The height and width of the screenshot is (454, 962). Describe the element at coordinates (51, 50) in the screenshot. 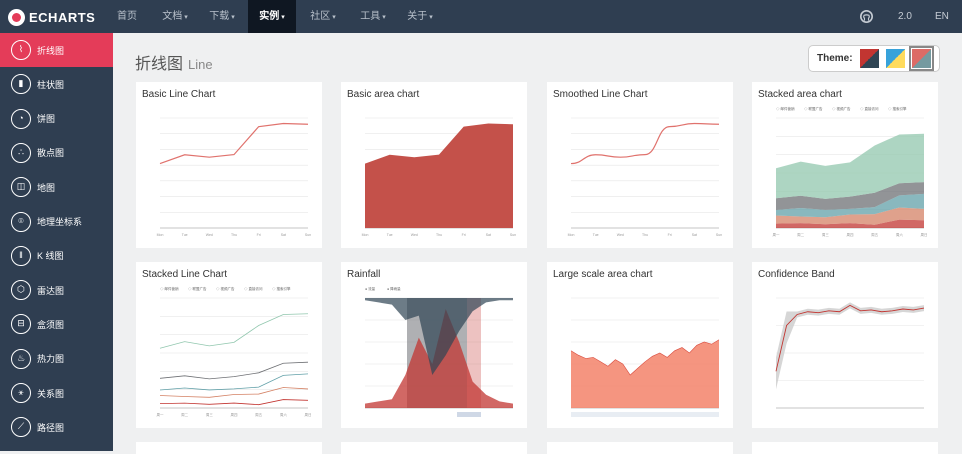

I see `sidebar-item-label: 折线图` at that location.